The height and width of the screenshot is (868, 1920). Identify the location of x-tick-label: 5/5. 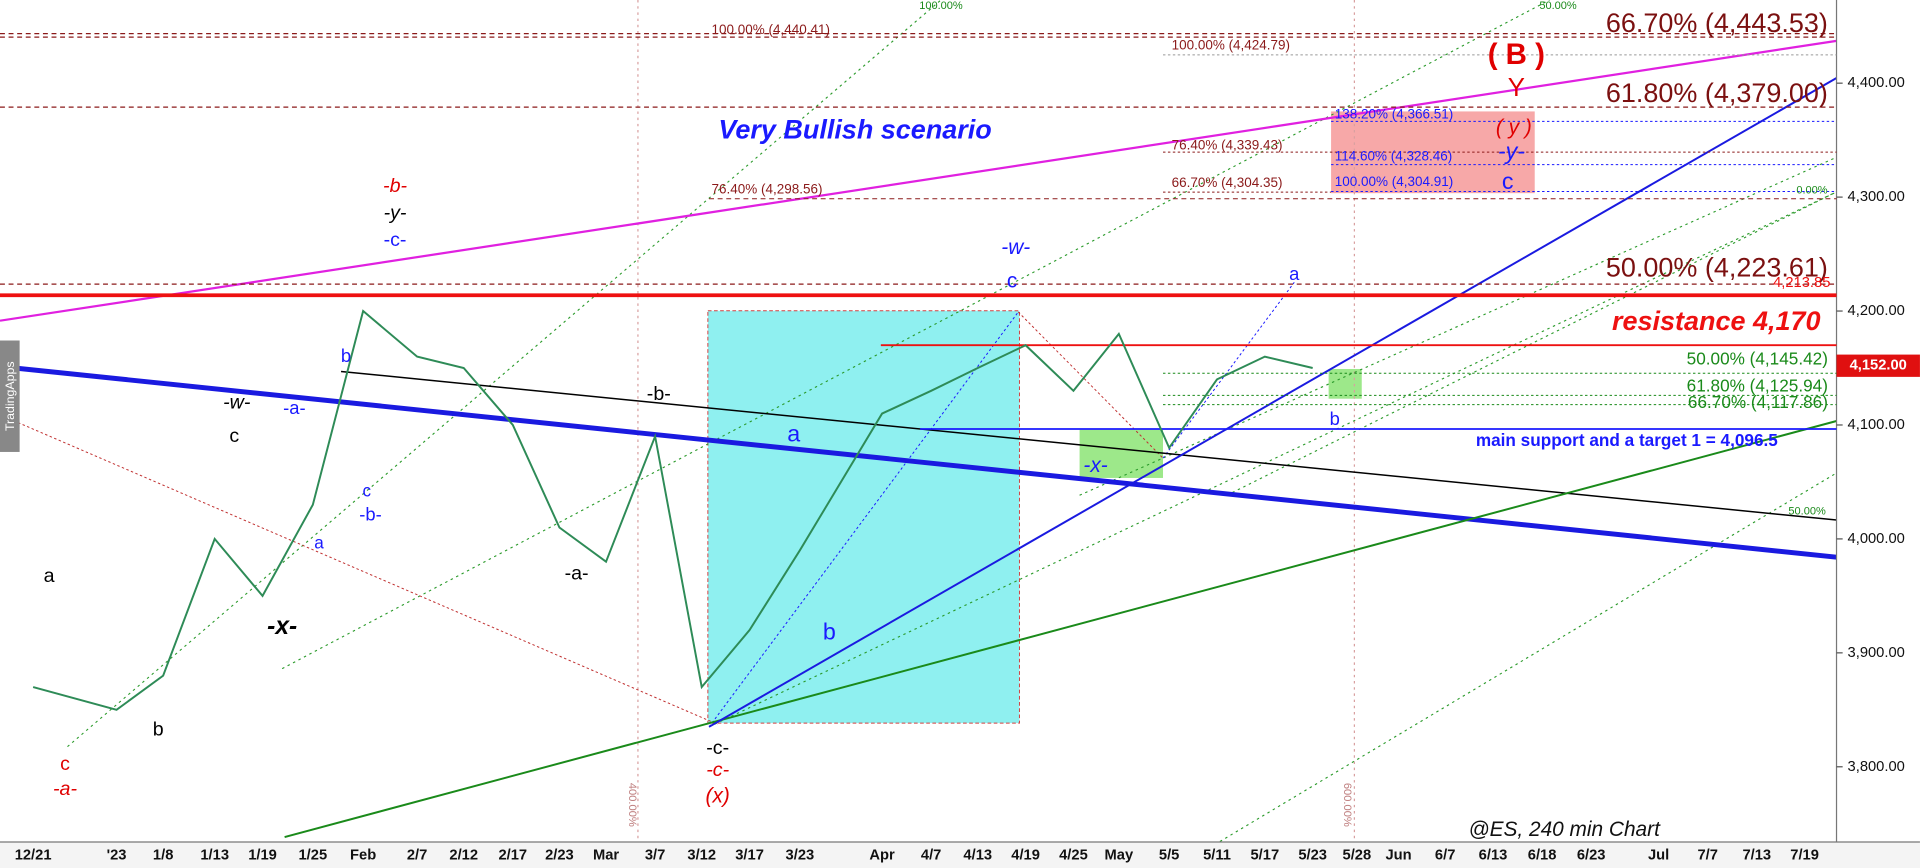
(1169, 856).